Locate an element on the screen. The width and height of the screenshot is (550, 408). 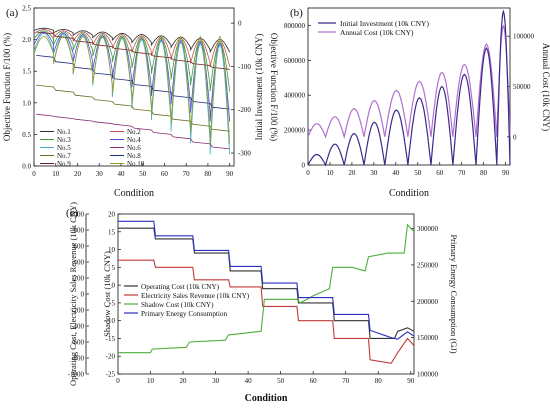
series-line-no1 is located at coordinates (132, 40).